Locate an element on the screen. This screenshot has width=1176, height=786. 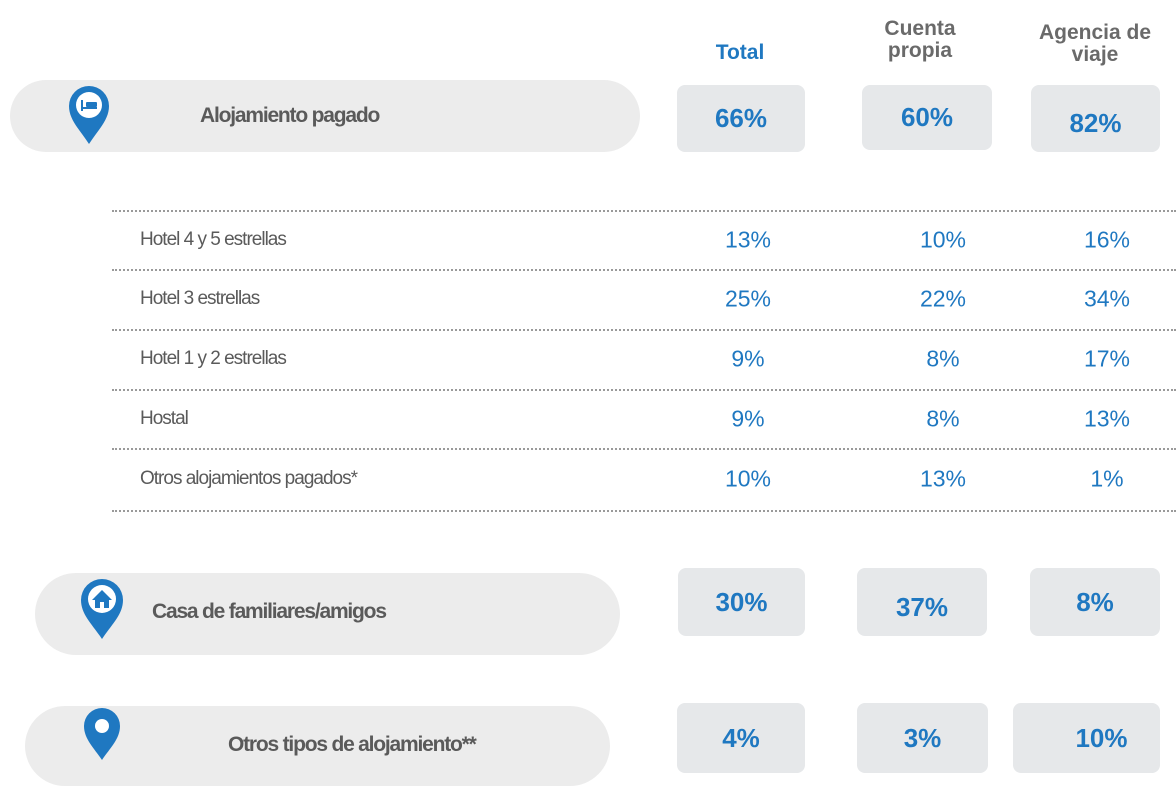
row-value: 25% is located at coordinates (748, 298).